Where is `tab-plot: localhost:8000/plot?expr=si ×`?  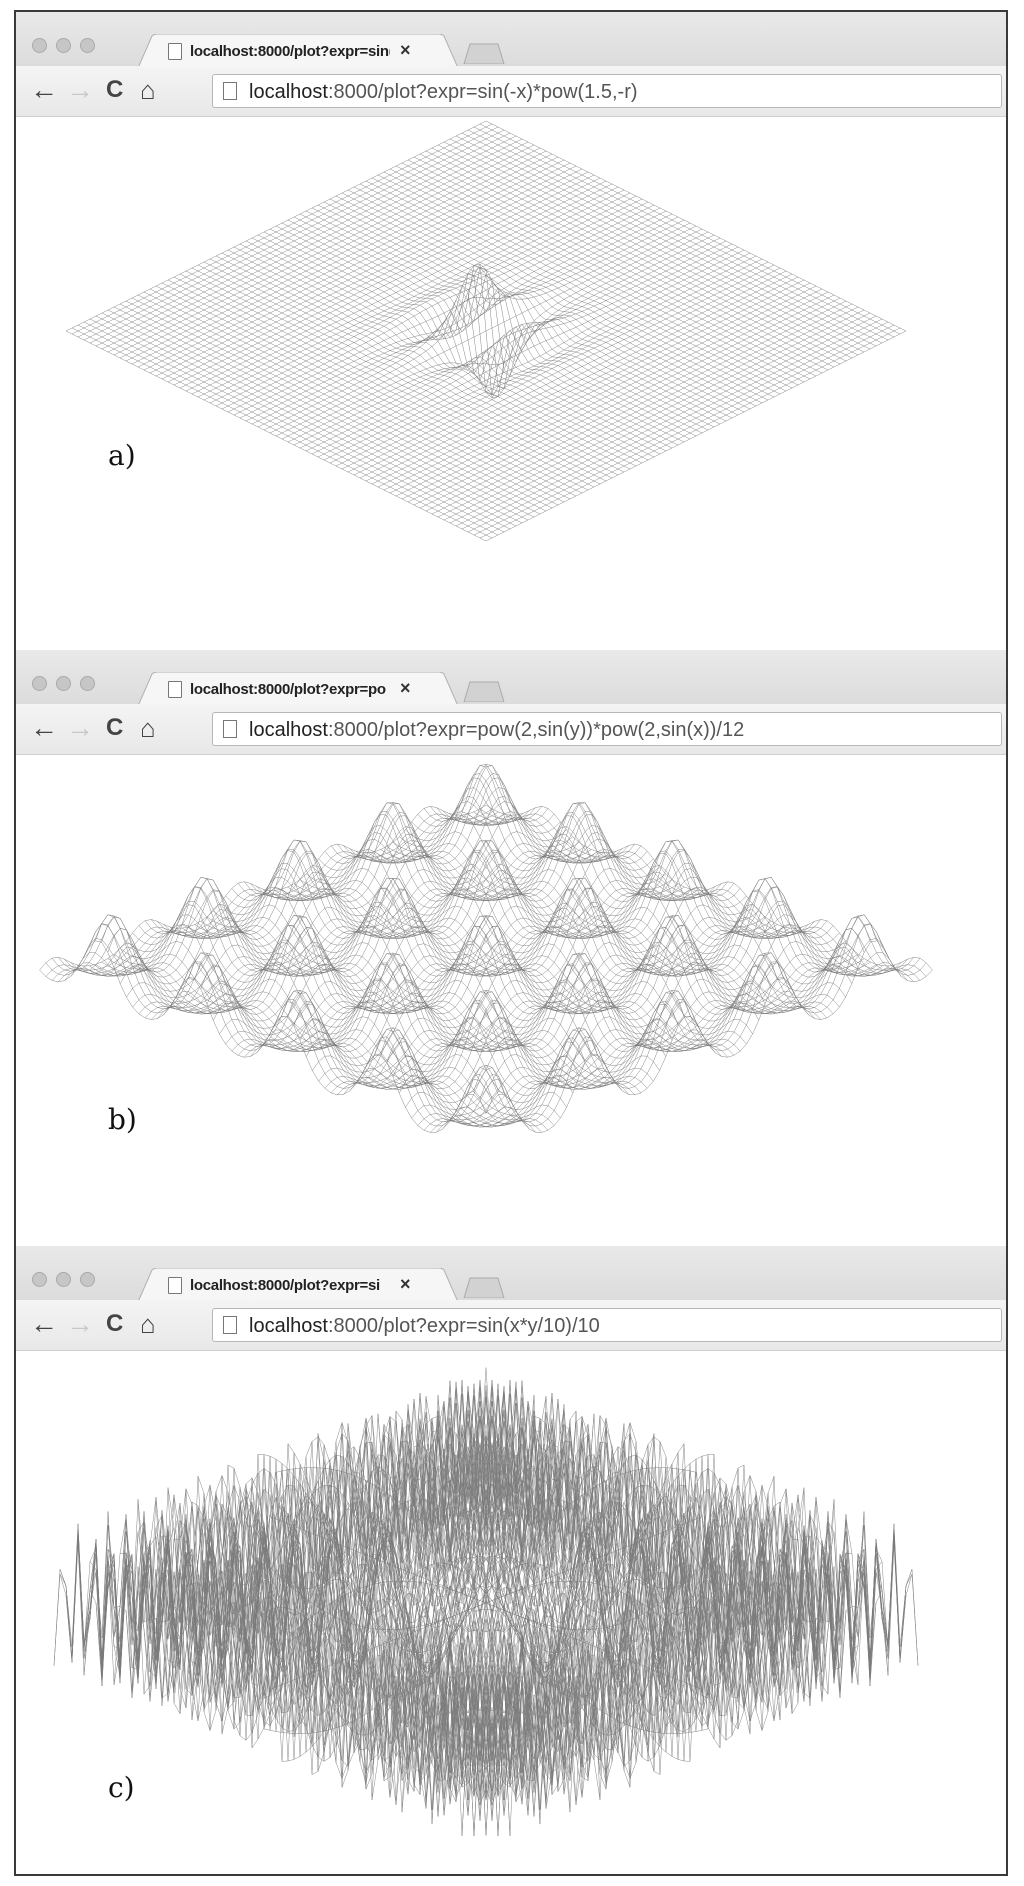
tab-plot: localhost:8000/plot?expr=si × is located at coordinates (303, 1285).